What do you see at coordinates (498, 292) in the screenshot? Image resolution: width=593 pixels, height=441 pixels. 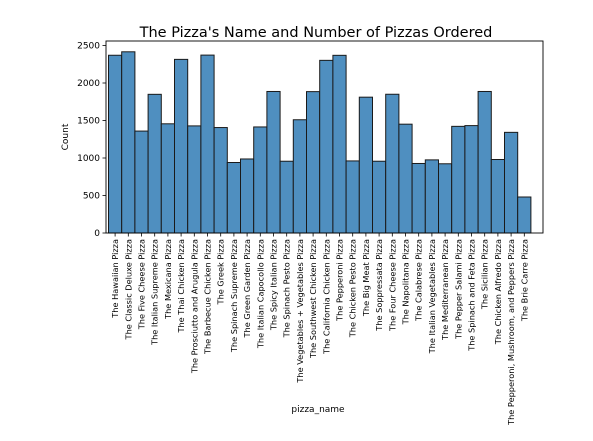 I see `x-tick-label: The Chicken Alfredo Pizza` at bounding box center [498, 292].